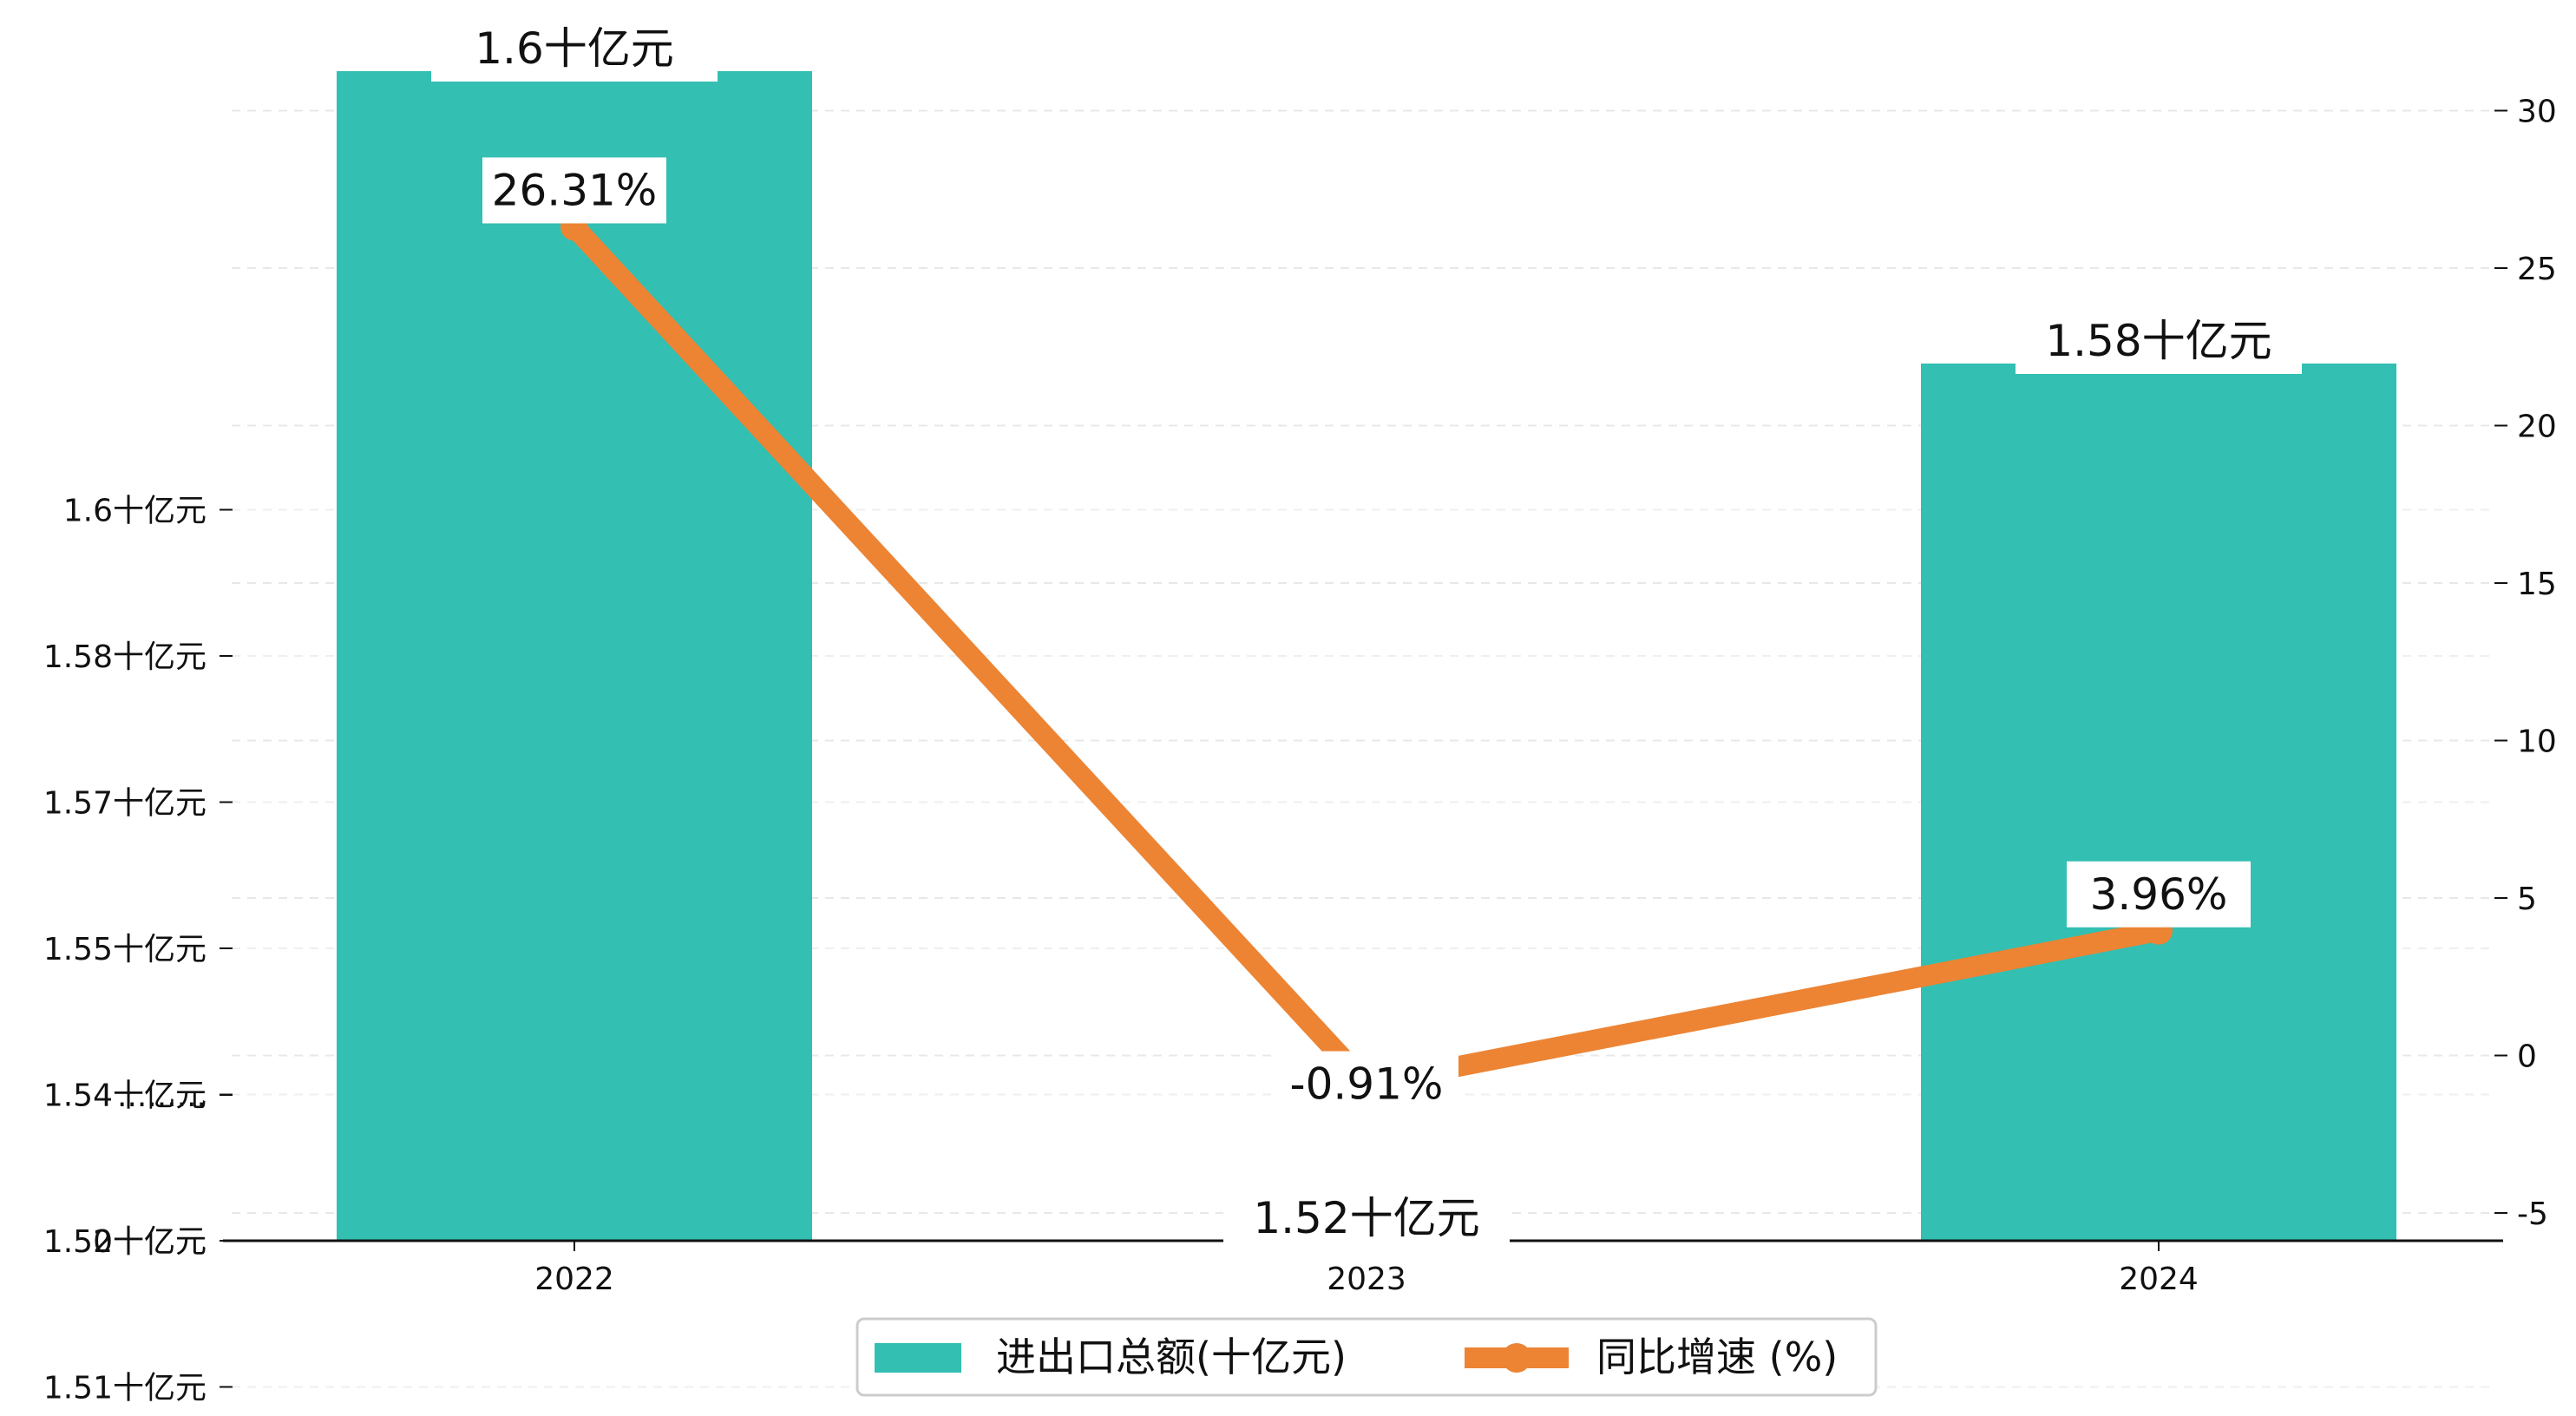 Image resolution: width=2576 pixels, height=1416 pixels. I want to click on y2-tick-label: 5, so click(2527, 900).